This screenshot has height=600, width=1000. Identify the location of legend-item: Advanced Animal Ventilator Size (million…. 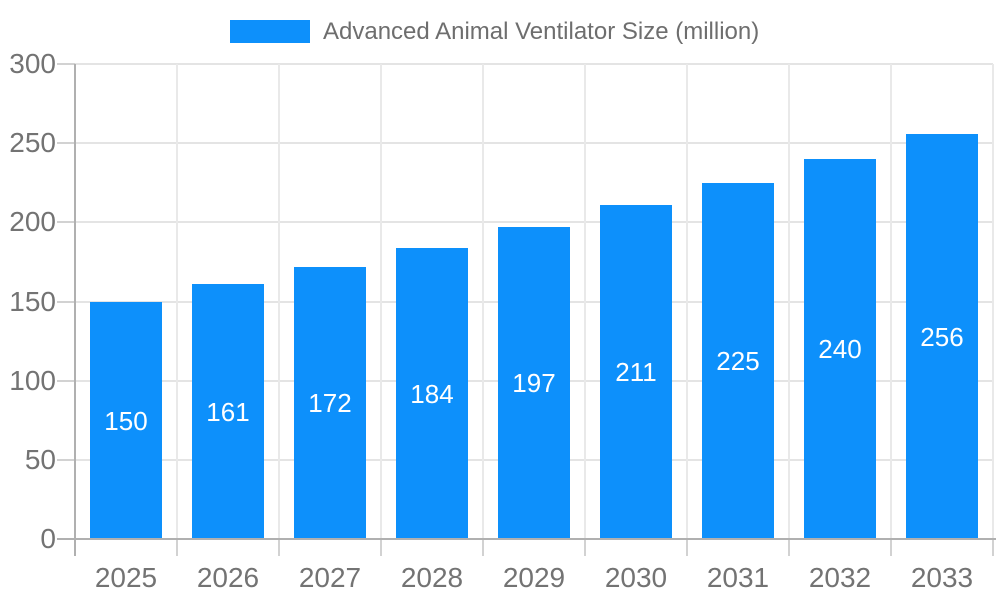
(494, 31).